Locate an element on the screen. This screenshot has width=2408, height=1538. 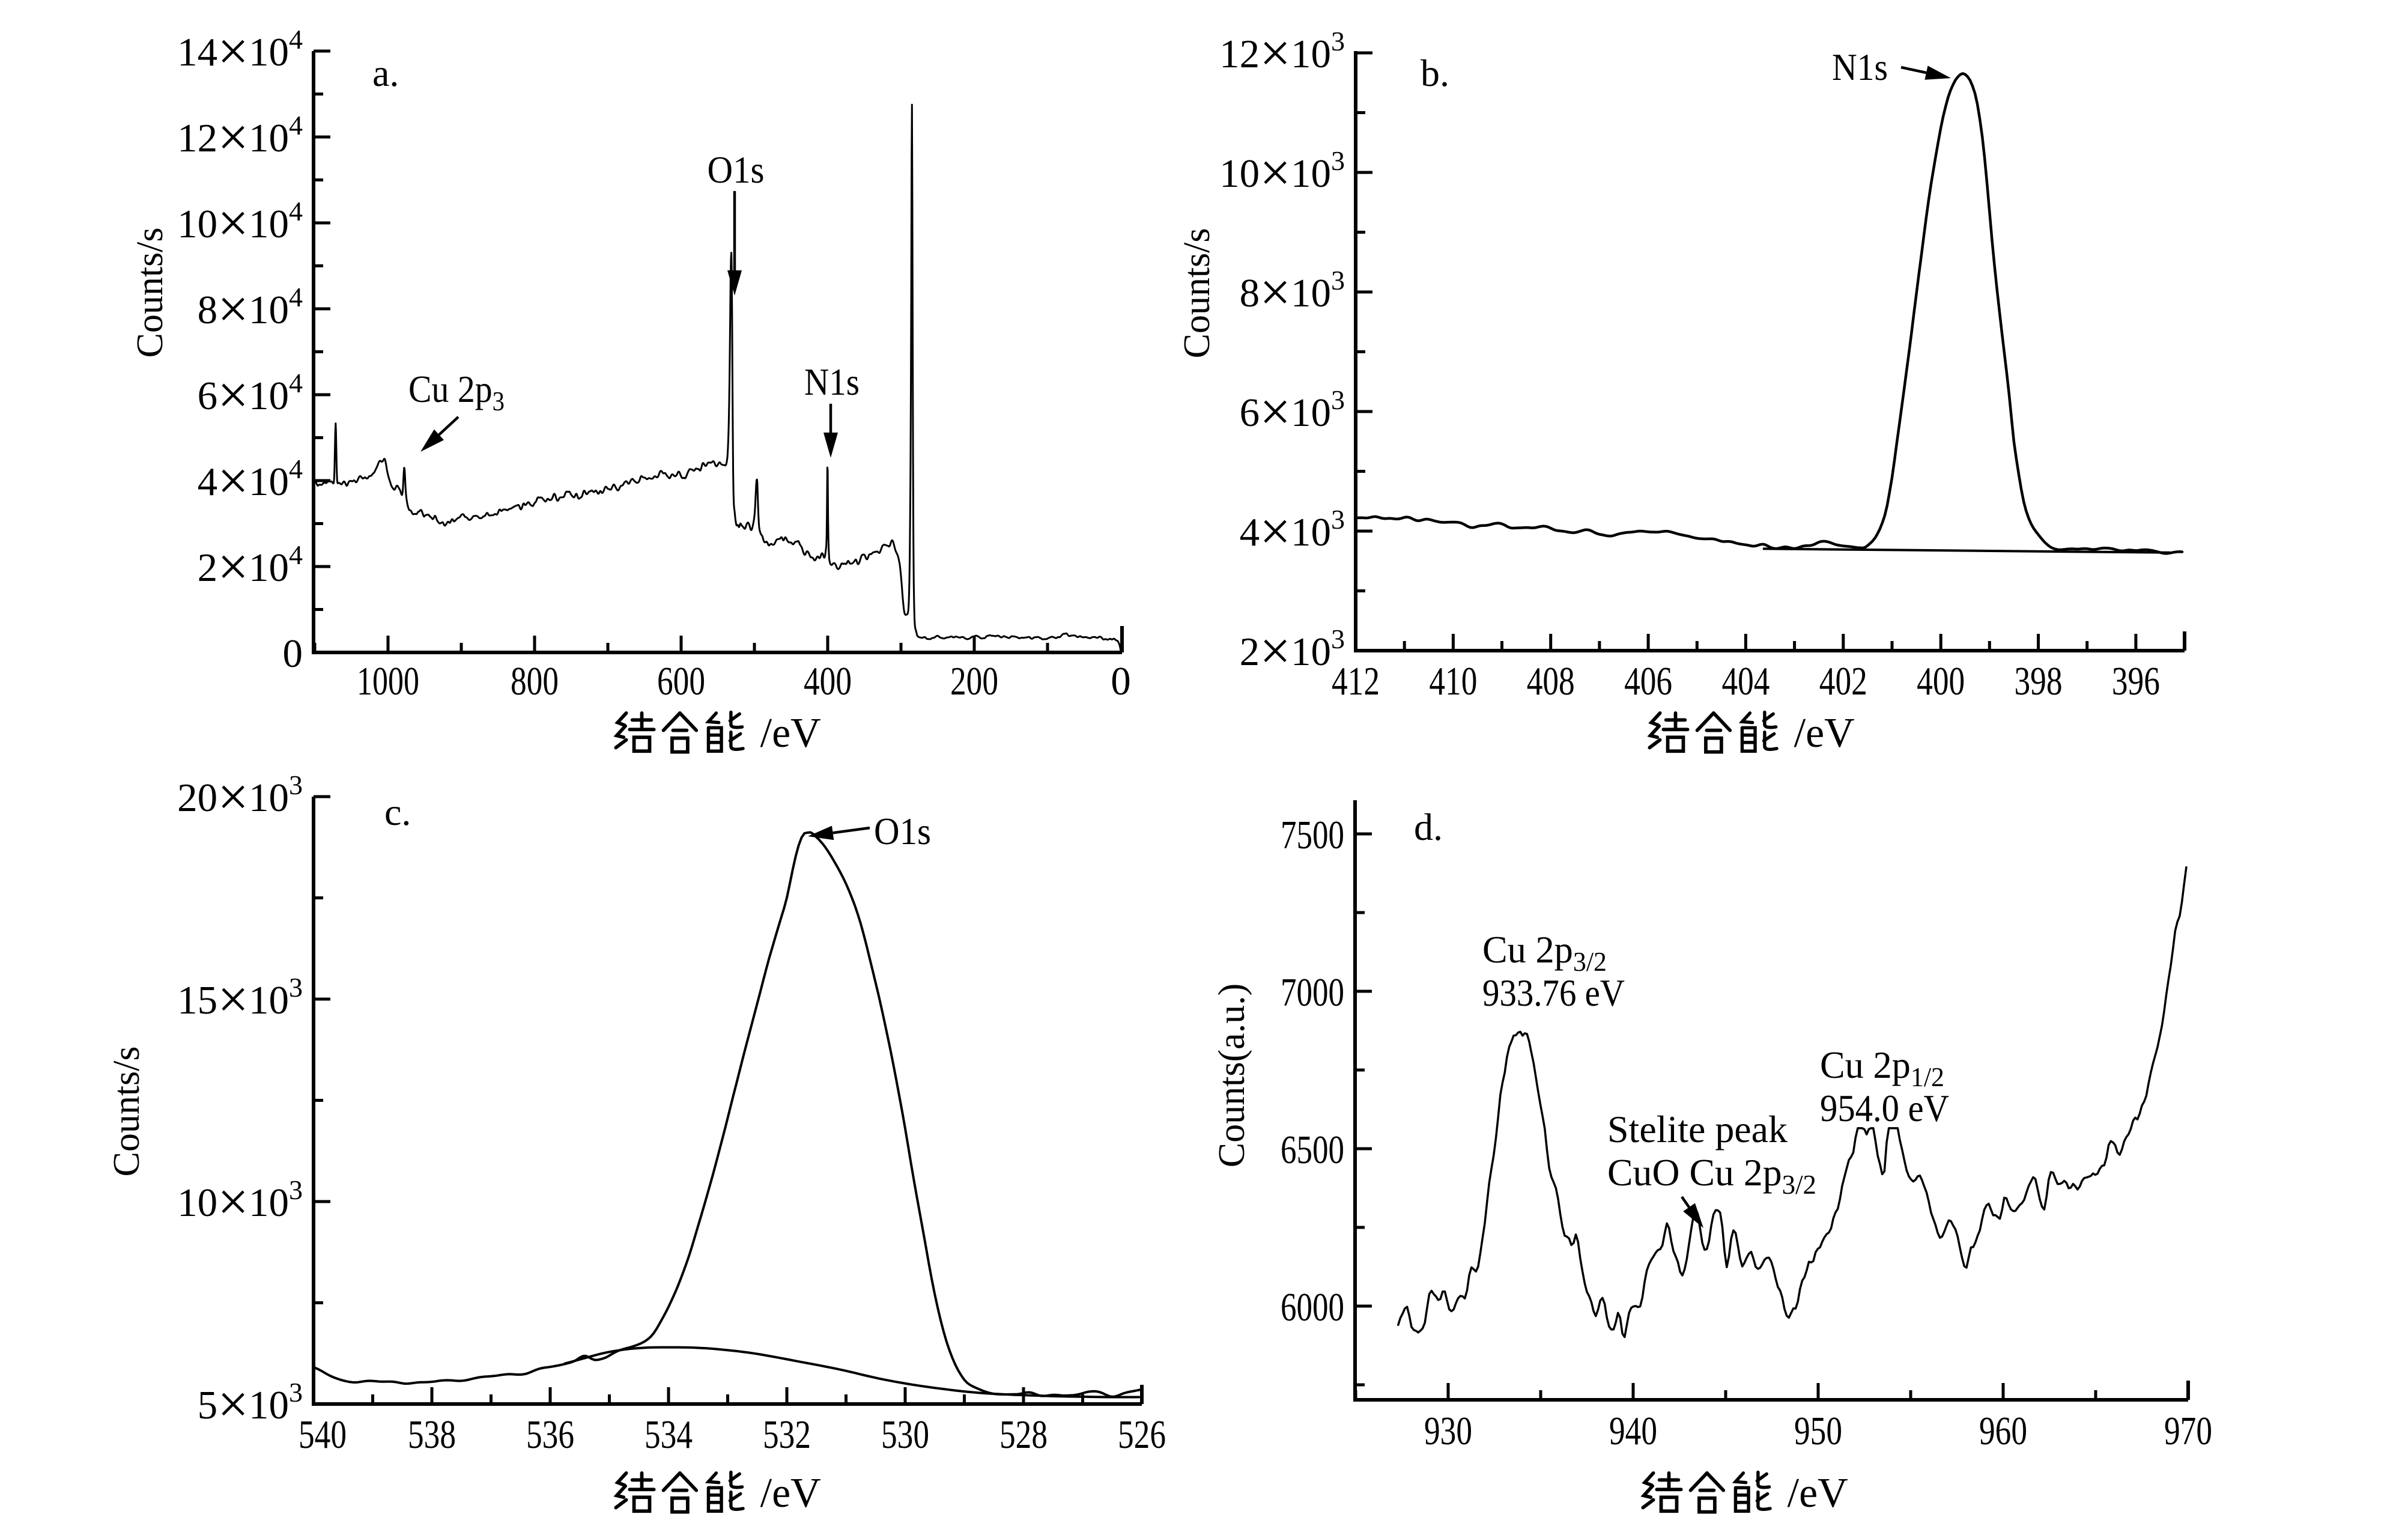
svg-text: 6000 is located at coordinates (1312, 1307).